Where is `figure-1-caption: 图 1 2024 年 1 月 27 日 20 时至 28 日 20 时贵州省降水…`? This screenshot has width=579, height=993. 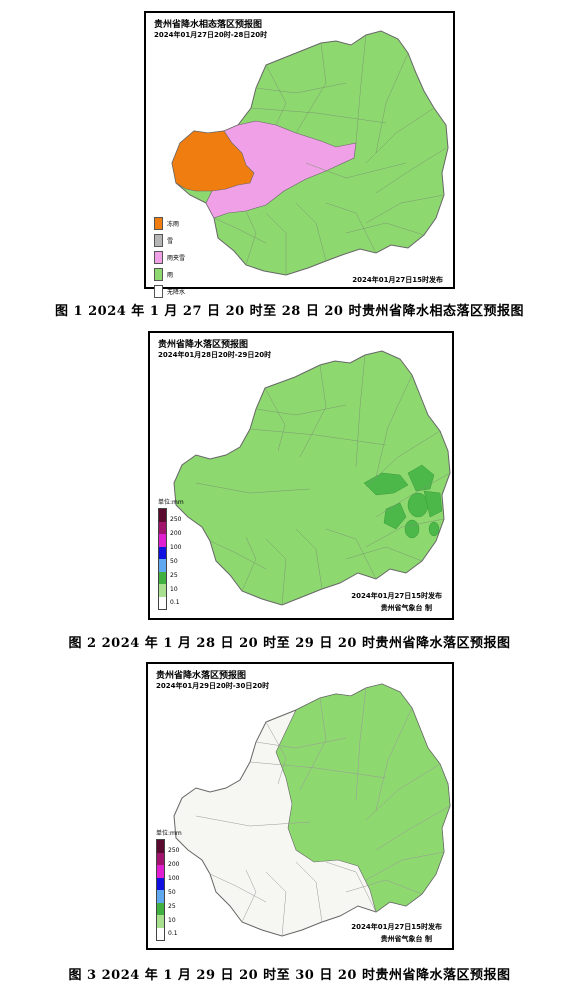
figure-1-caption: 图 1 2024 年 1 月 27 日 20 时至 28 日 20 时贵州省降水… is located at coordinates (289, 311).